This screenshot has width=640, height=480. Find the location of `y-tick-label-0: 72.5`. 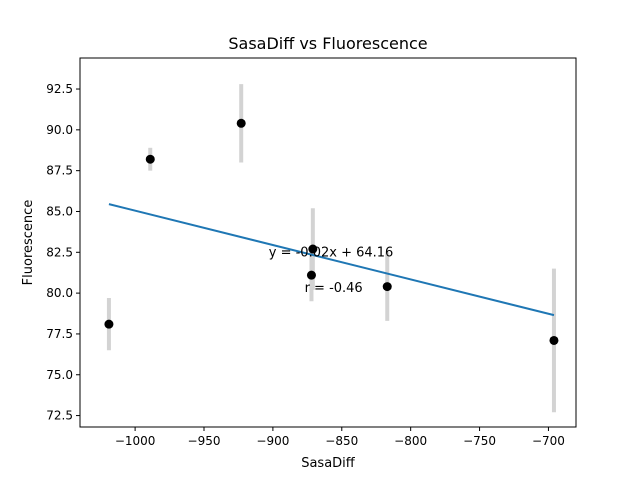

y-tick-label-0: 72.5 is located at coordinates (59, 416).